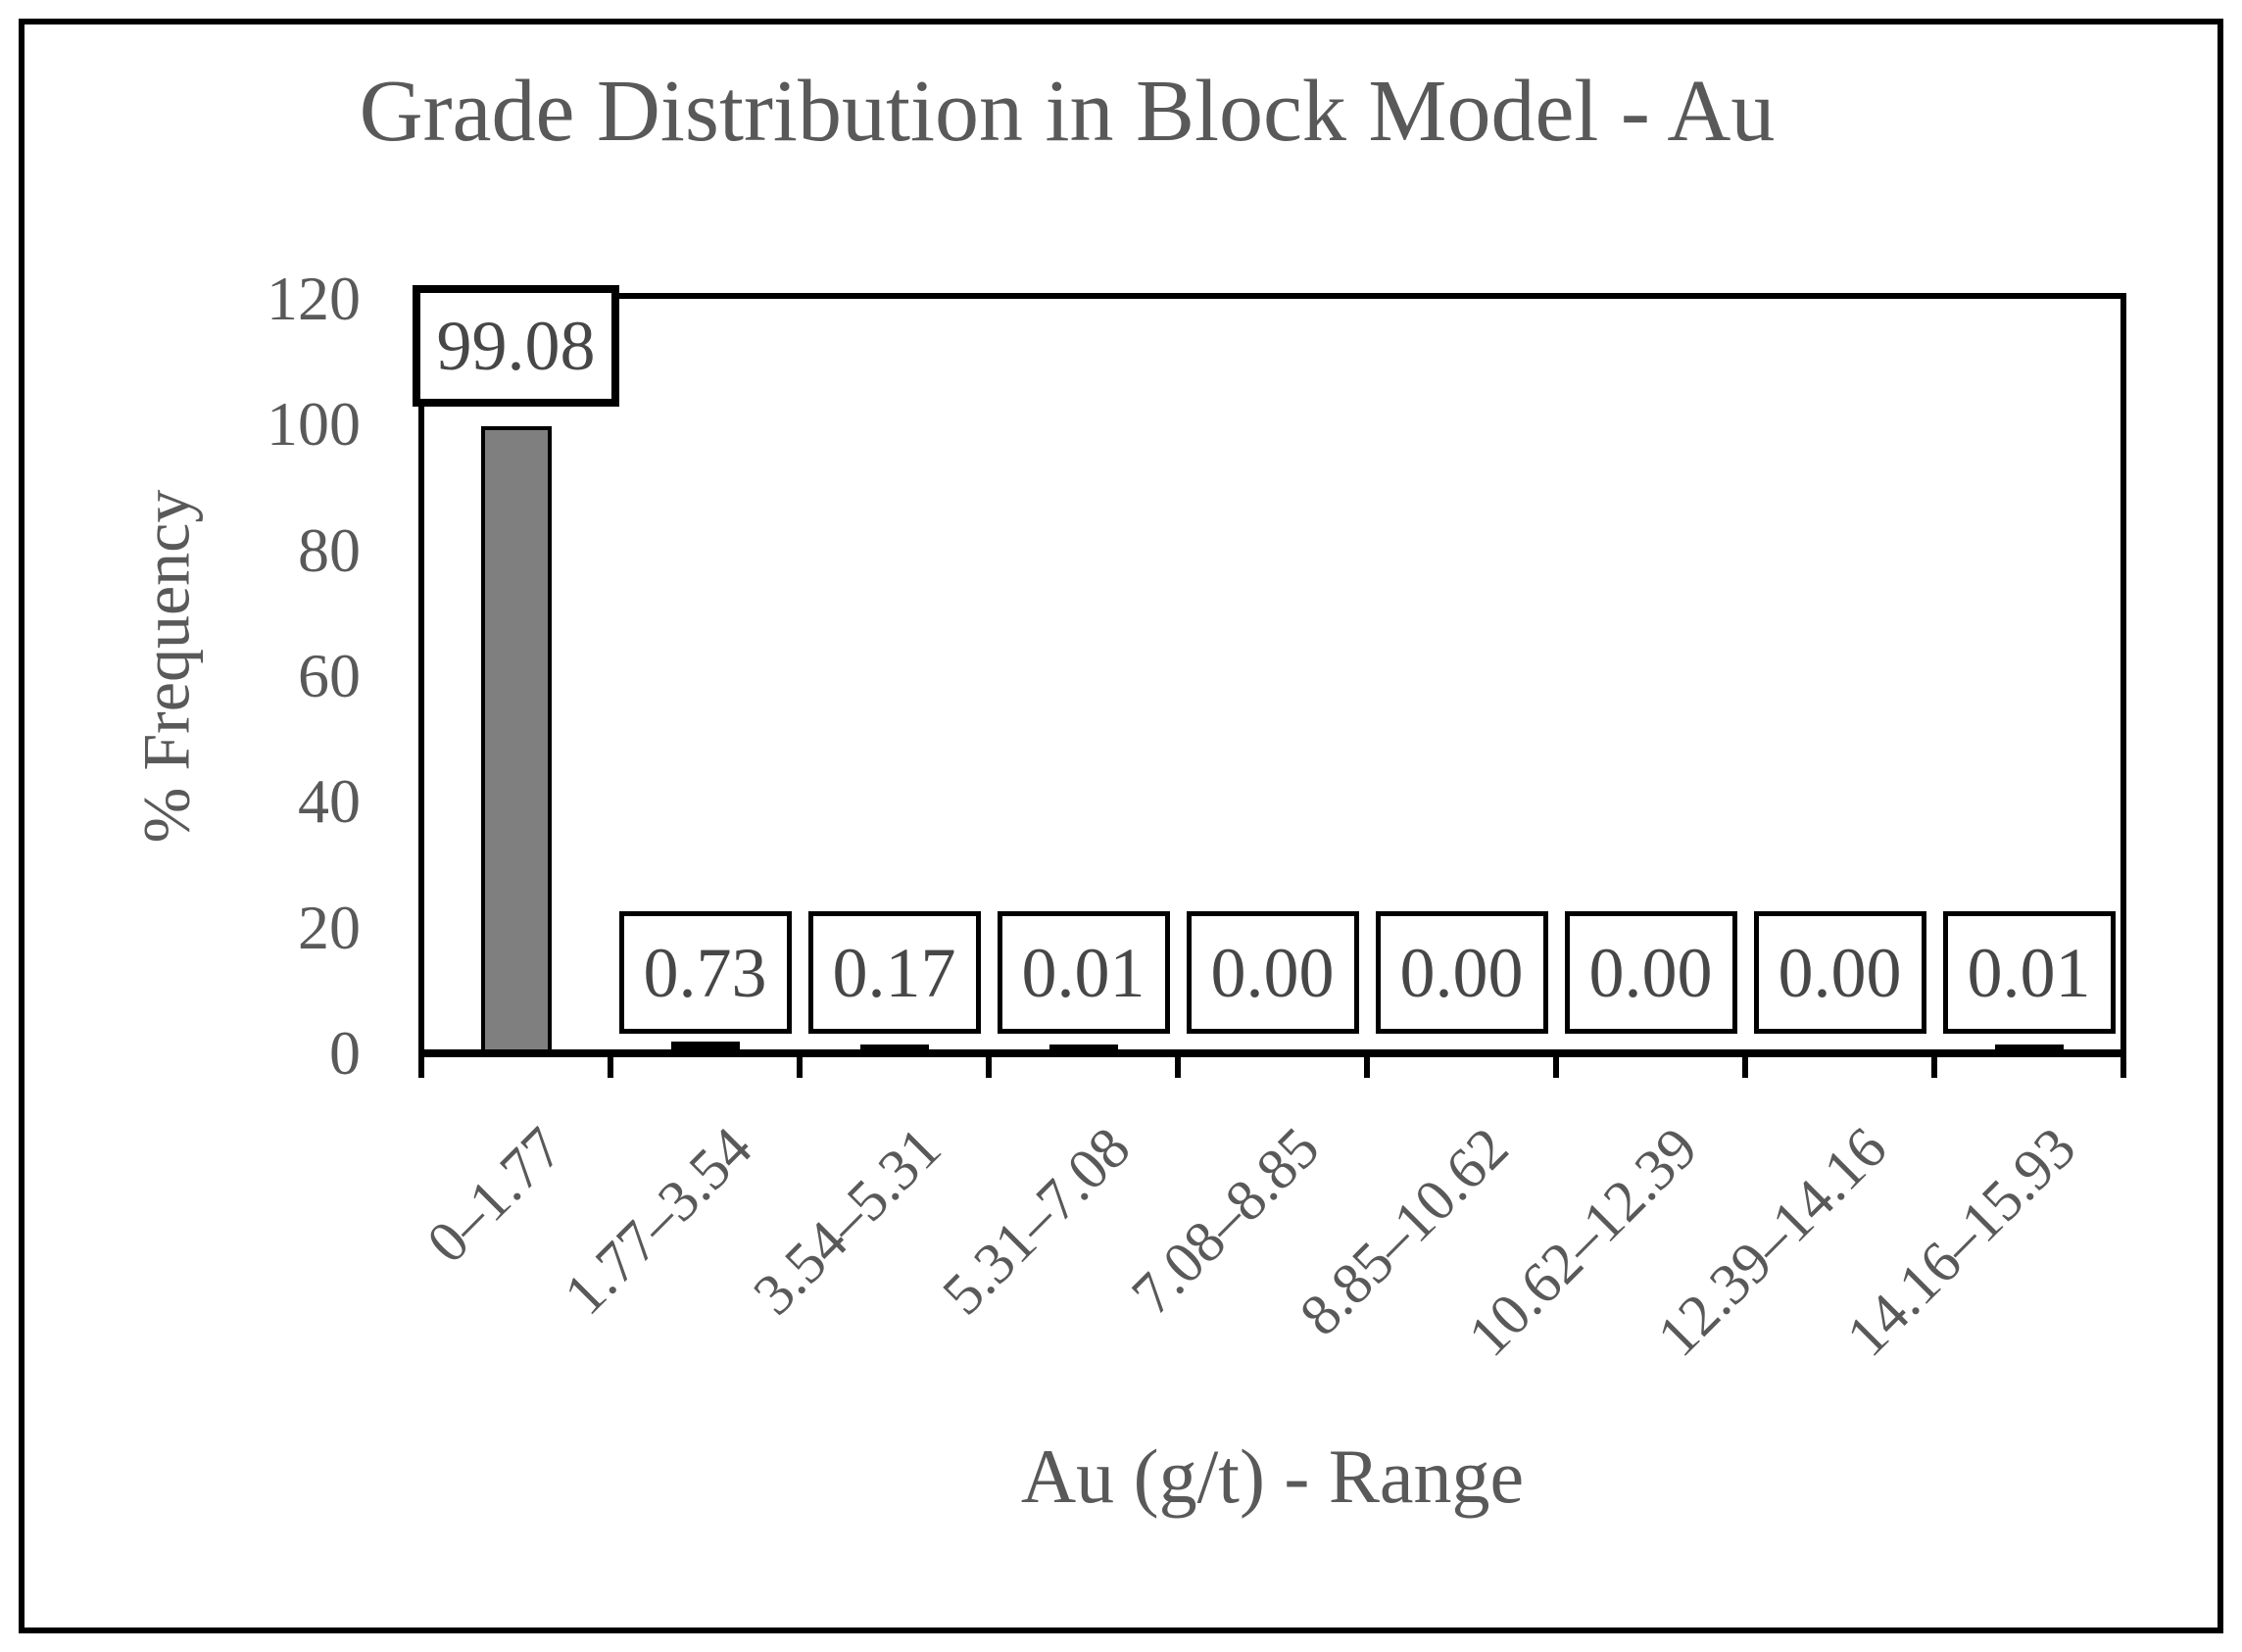  Describe the element at coordinates (330, 927) in the screenshot. I see `y-tick-label: 20` at that location.